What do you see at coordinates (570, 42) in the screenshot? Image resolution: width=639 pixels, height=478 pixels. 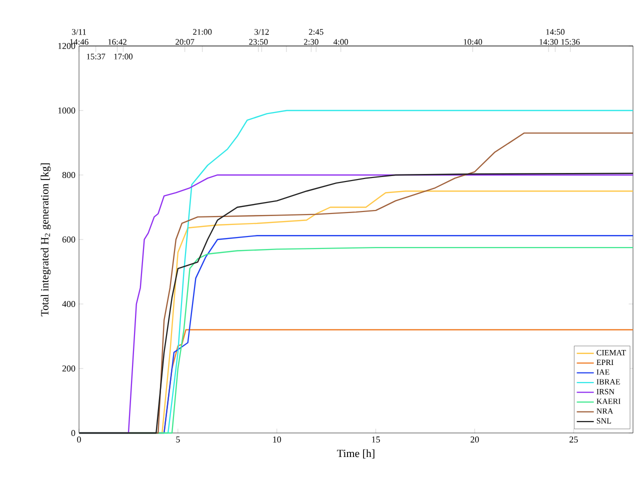 I see `x2-tick-label: 15:36` at bounding box center [570, 42].